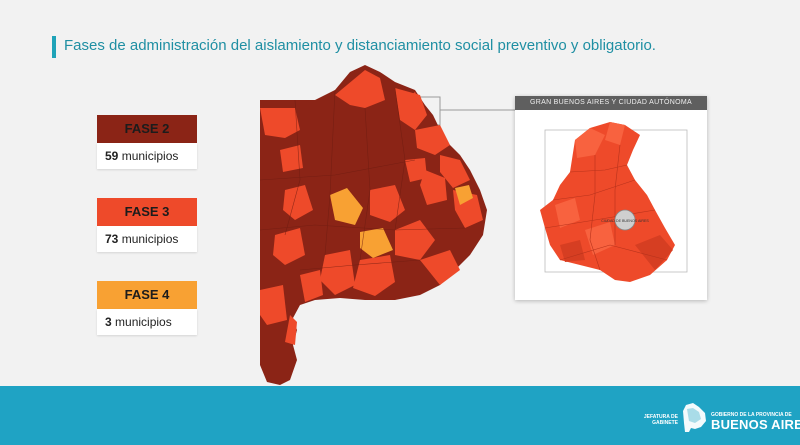 The width and height of the screenshot is (800, 445). I want to click on legend-count-row: 59 municipios, so click(147, 156).